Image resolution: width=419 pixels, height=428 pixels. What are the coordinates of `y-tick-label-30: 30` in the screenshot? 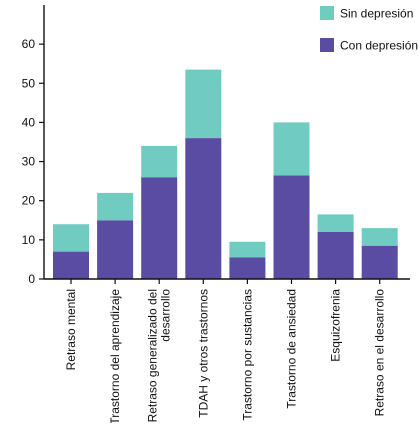 It's located at (29, 162).